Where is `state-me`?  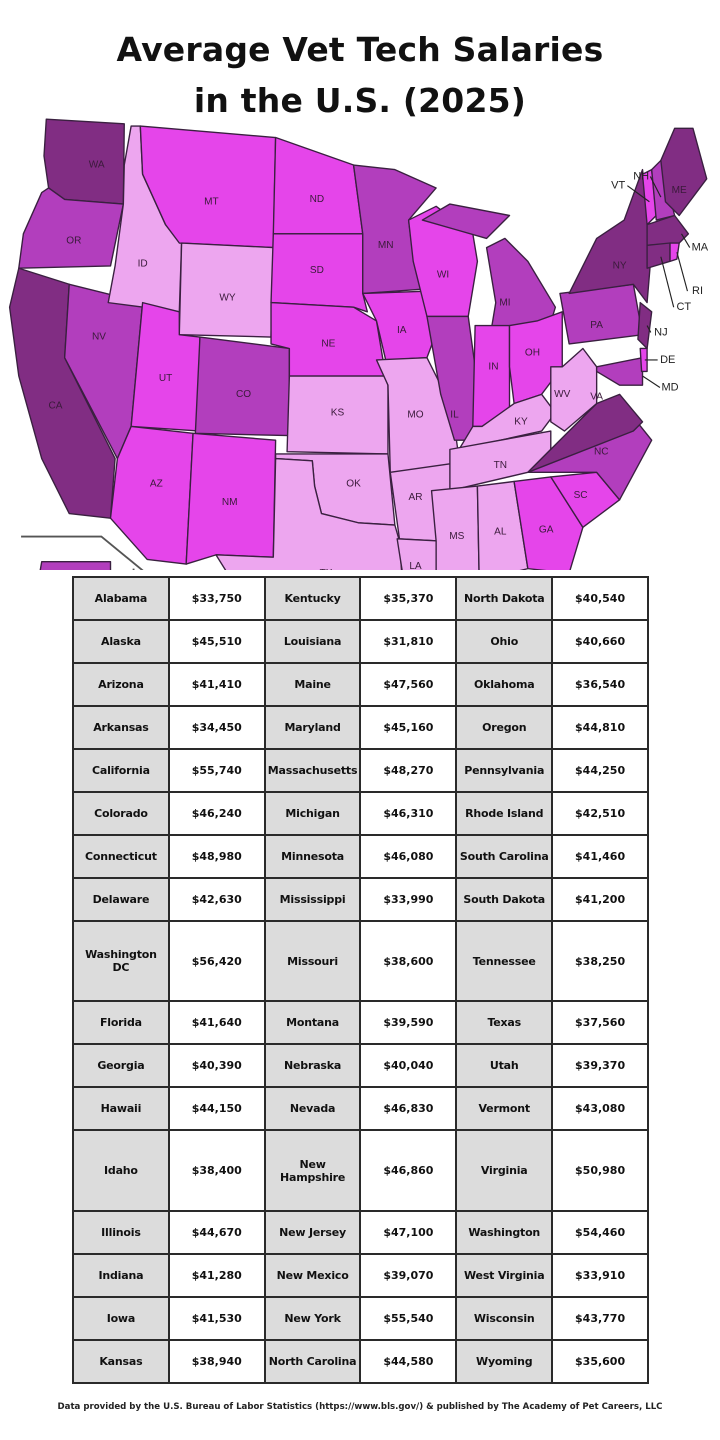
state-me is located at coordinates (684, 172).